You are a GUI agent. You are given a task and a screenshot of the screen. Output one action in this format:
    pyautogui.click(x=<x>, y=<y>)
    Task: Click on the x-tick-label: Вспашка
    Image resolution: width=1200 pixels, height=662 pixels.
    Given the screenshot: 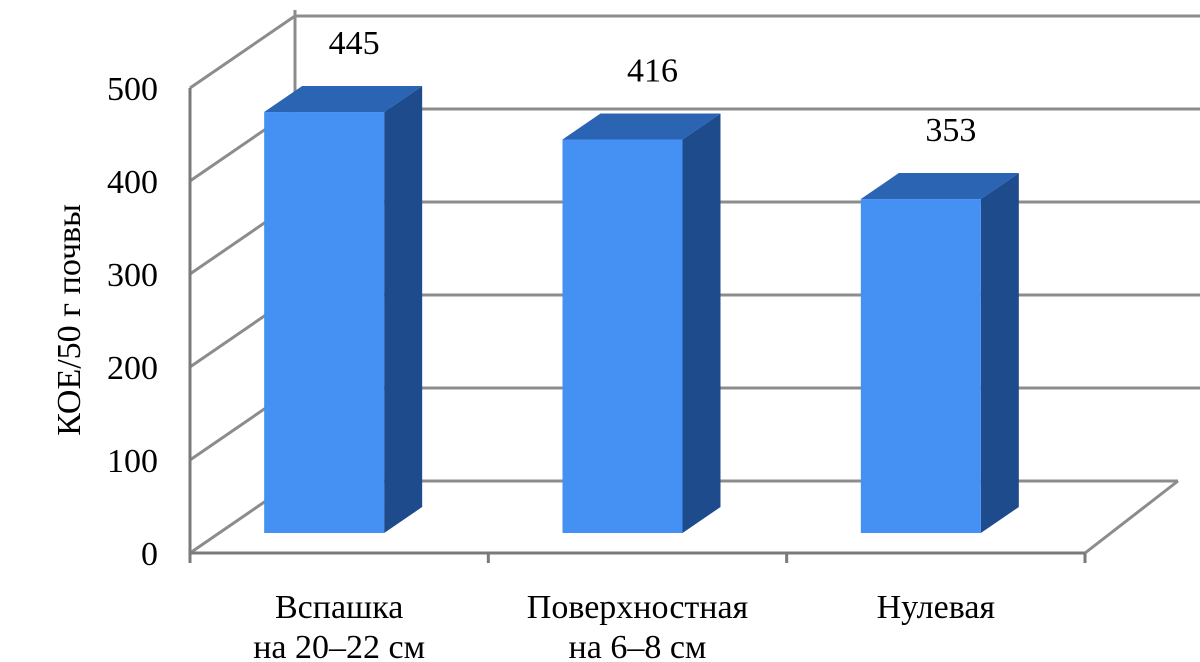 What is the action you would take?
    pyautogui.click(x=339, y=607)
    